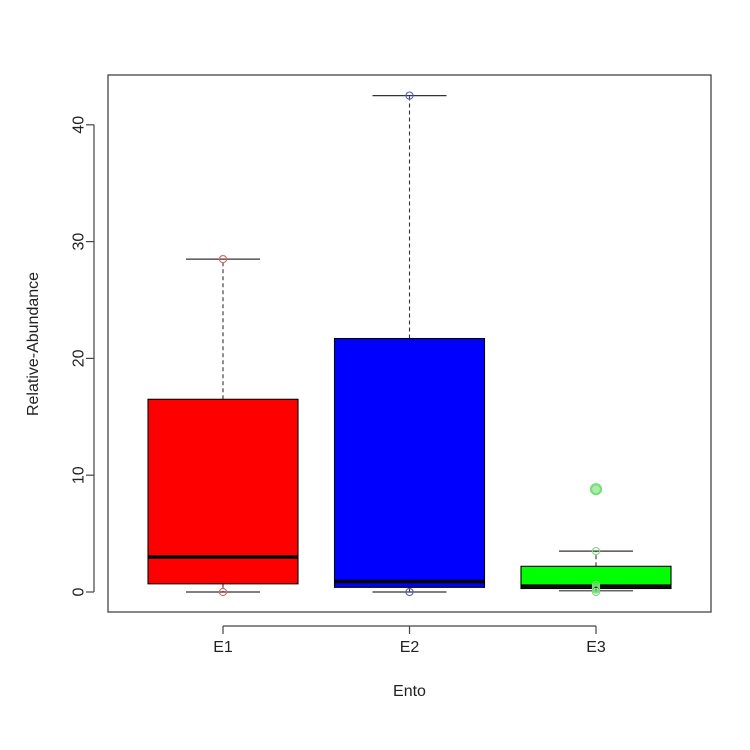  Describe the element at coordinates (410, 647) in the screenshot. I see `x-tick-label: E2` at that location.